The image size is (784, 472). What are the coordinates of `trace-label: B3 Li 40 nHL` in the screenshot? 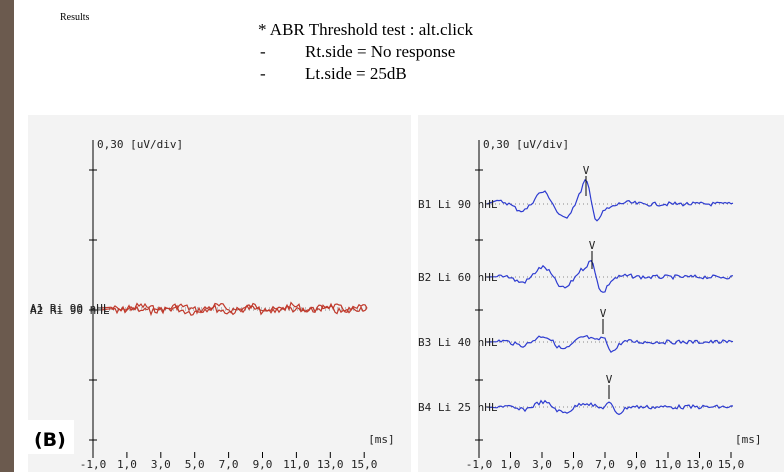 It's located at (458, 342).